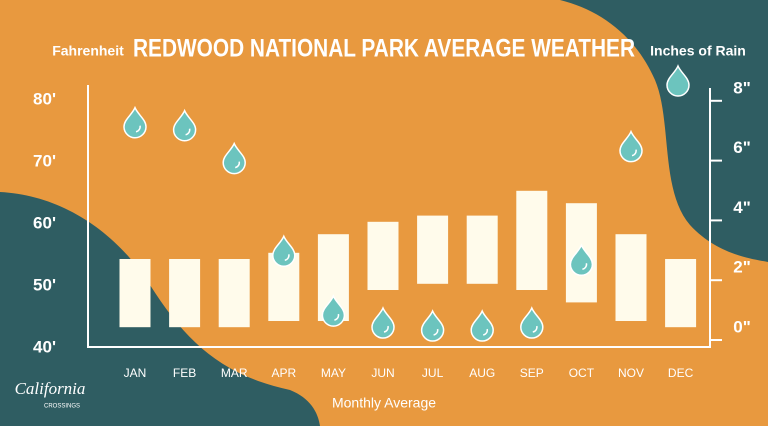 The image size is (768, 426). What do you see at coordinates (382, 373) in the screenshot?
I see `x-tick-label: JUN` at bounding box center [382, 373].